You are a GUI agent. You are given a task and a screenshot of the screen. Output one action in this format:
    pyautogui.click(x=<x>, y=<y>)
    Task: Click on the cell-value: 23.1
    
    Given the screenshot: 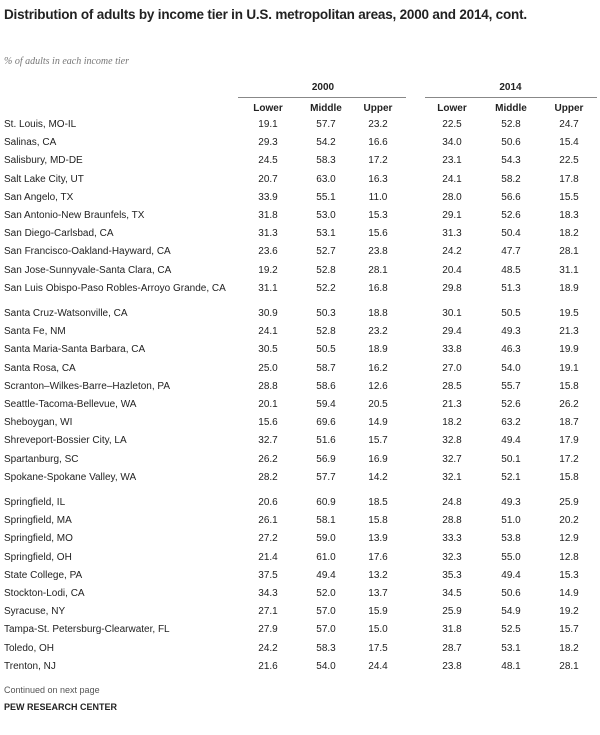 What is the action you would take?
    pyautogui.click(x=452, y=161)
    